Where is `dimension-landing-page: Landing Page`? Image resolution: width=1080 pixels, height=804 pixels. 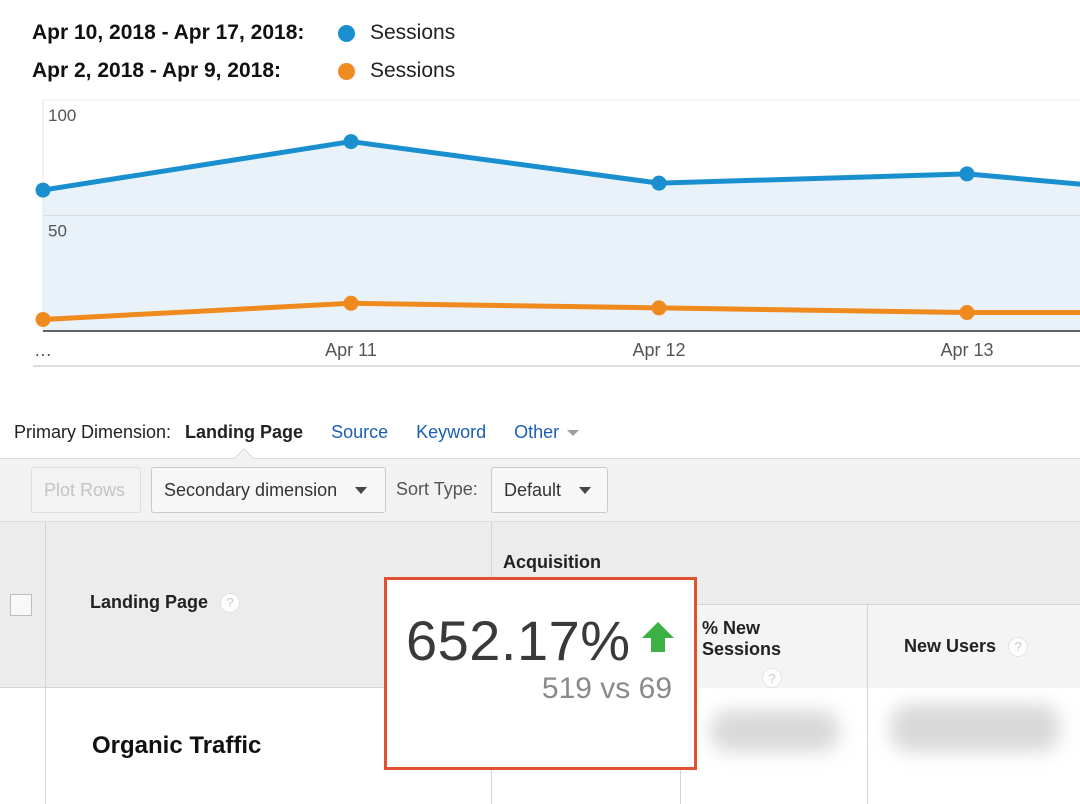 dimension-landing-page: Landing Page is located at coordinates (244, 431).